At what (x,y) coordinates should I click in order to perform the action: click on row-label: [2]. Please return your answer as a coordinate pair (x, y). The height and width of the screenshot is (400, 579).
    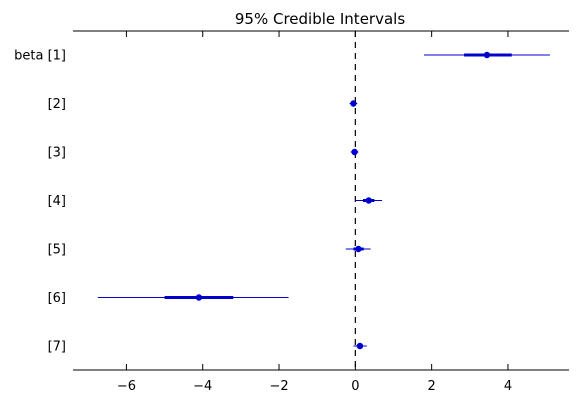
    Looking at the image, I should click on (57, 104).